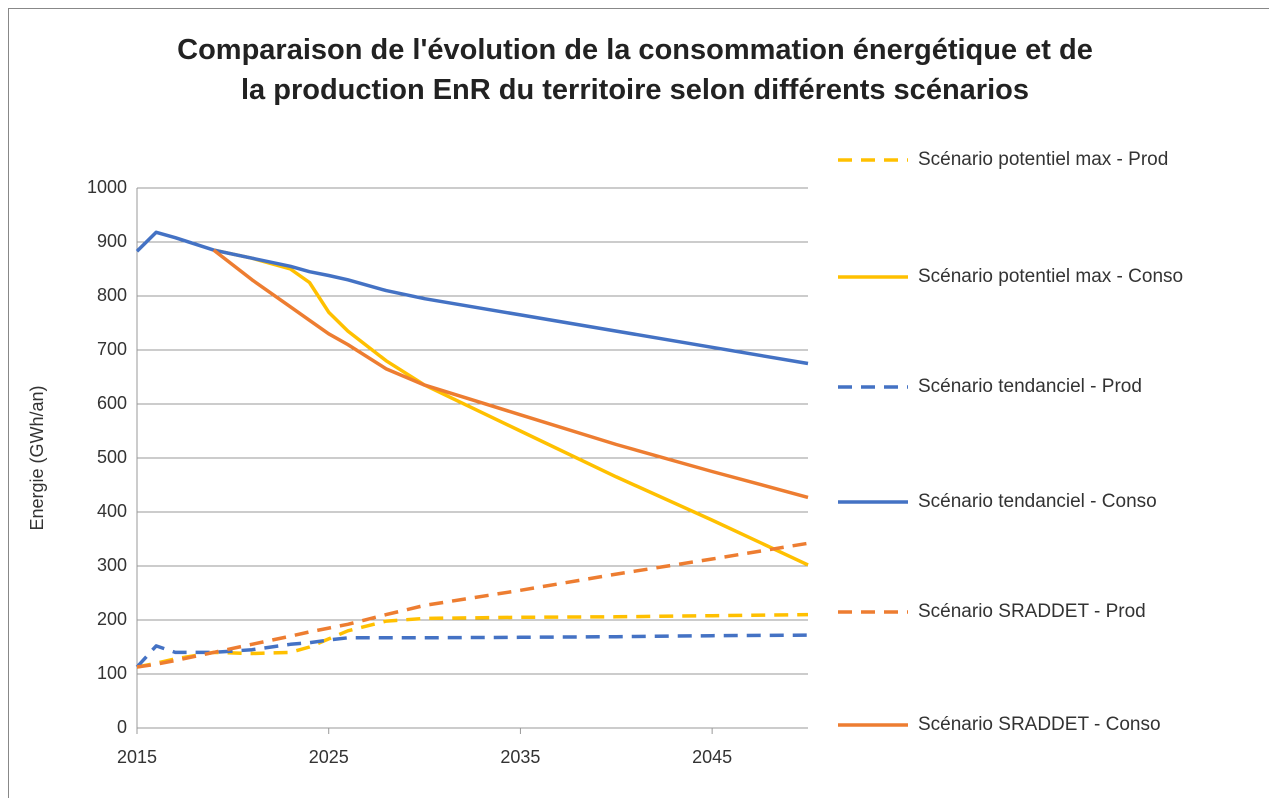  I want to click on y-tick-label: 0, so click(122, 727).